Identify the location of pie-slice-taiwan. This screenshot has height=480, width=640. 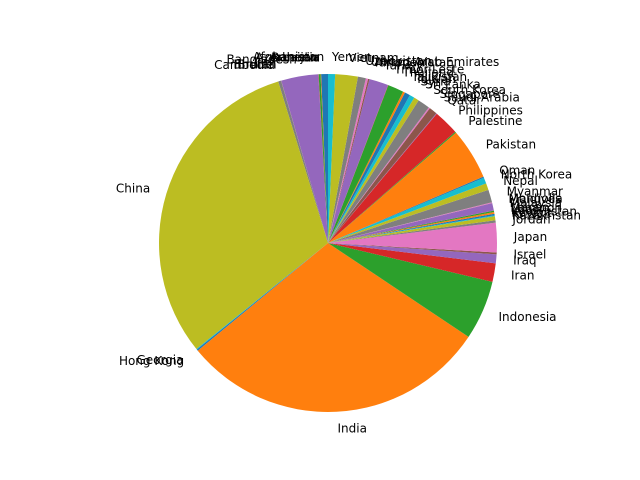
(369, 167).